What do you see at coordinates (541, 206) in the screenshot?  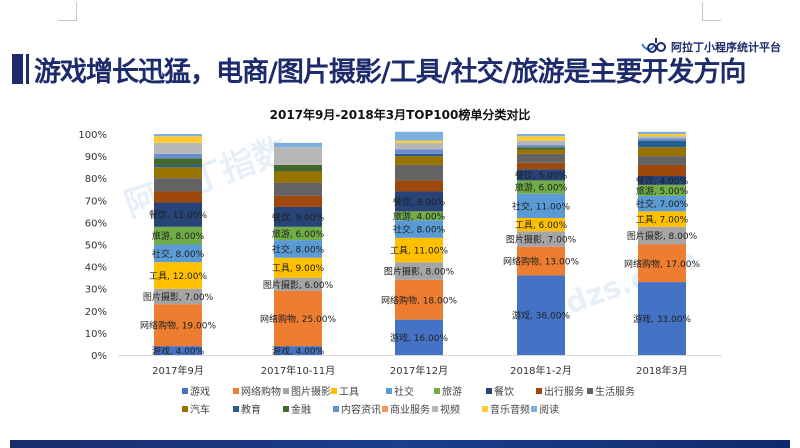 I see `data-label: 社交, 11.00%` at bounding box center [541, 206].